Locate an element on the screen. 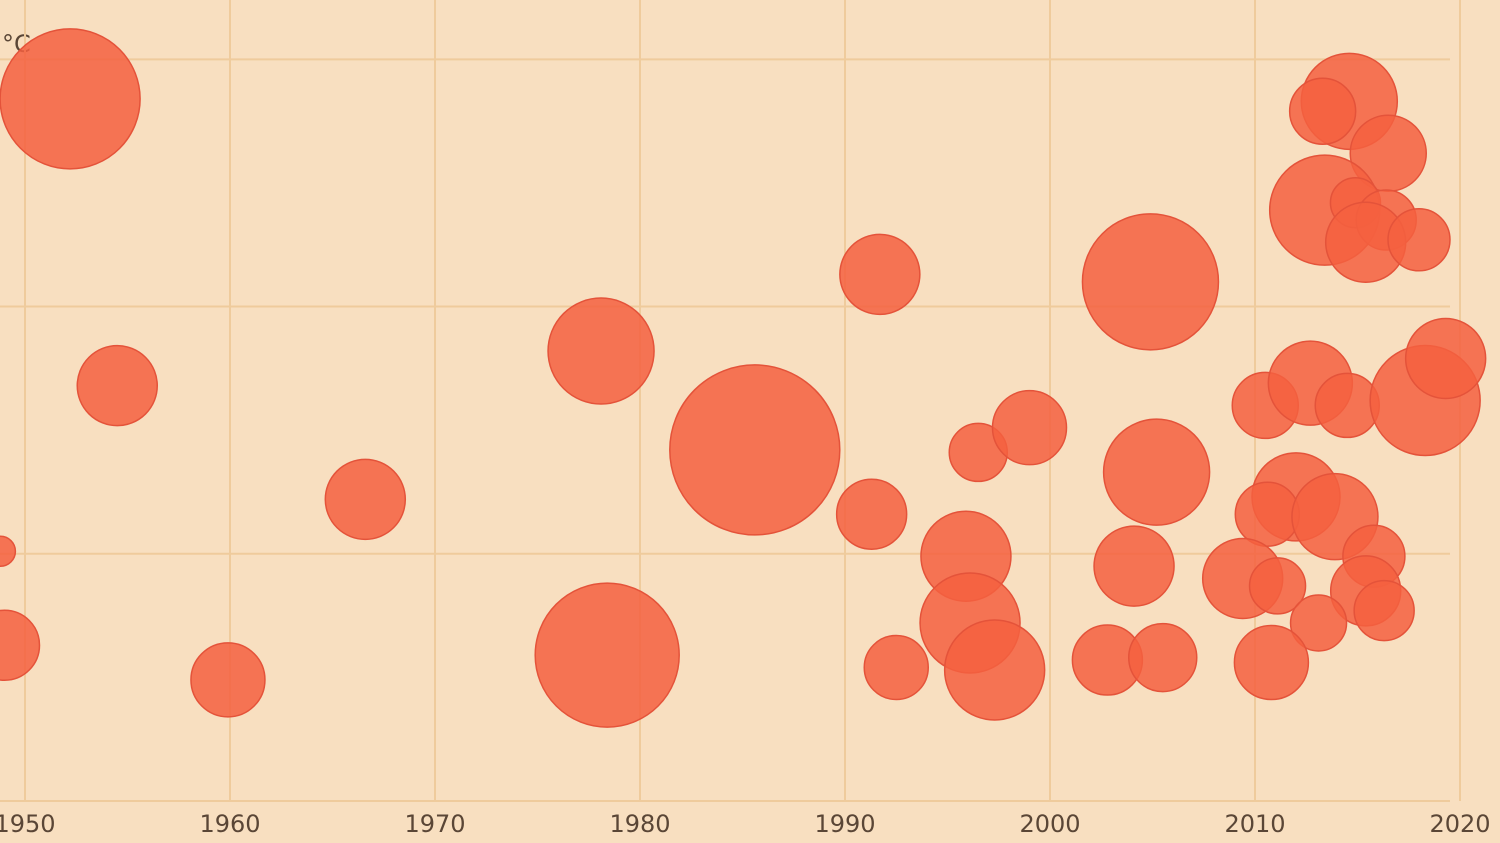  x-tick-label: 1950 is located at coordinates (28, 824).